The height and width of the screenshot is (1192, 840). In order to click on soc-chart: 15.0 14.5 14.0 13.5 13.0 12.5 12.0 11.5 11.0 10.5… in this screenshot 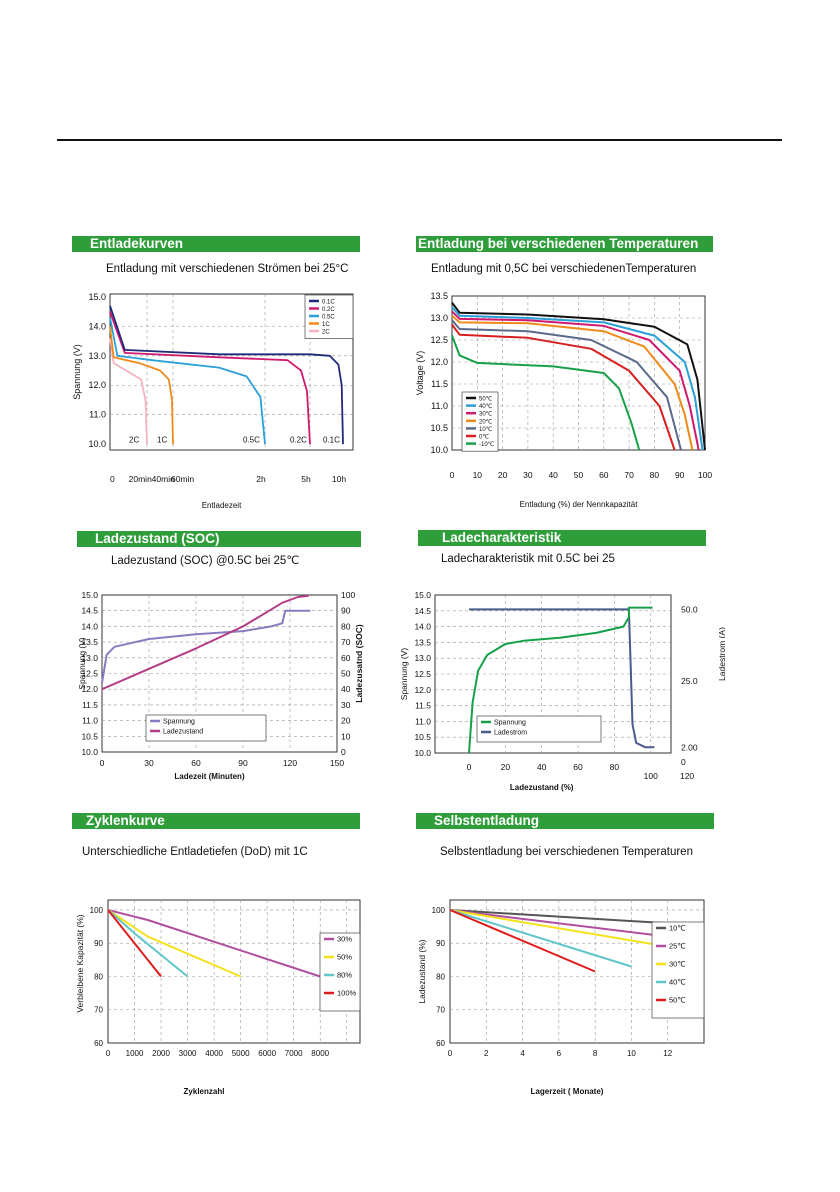, I will do `click(220, 685)`.